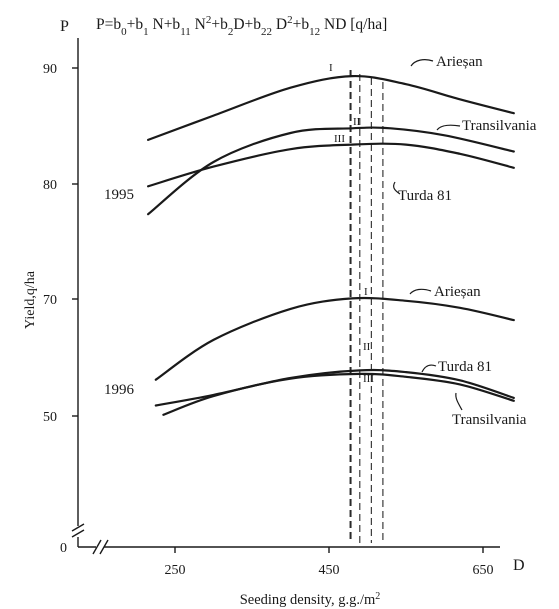  I want to click on x-tick-label: 450, so click(329, 570).